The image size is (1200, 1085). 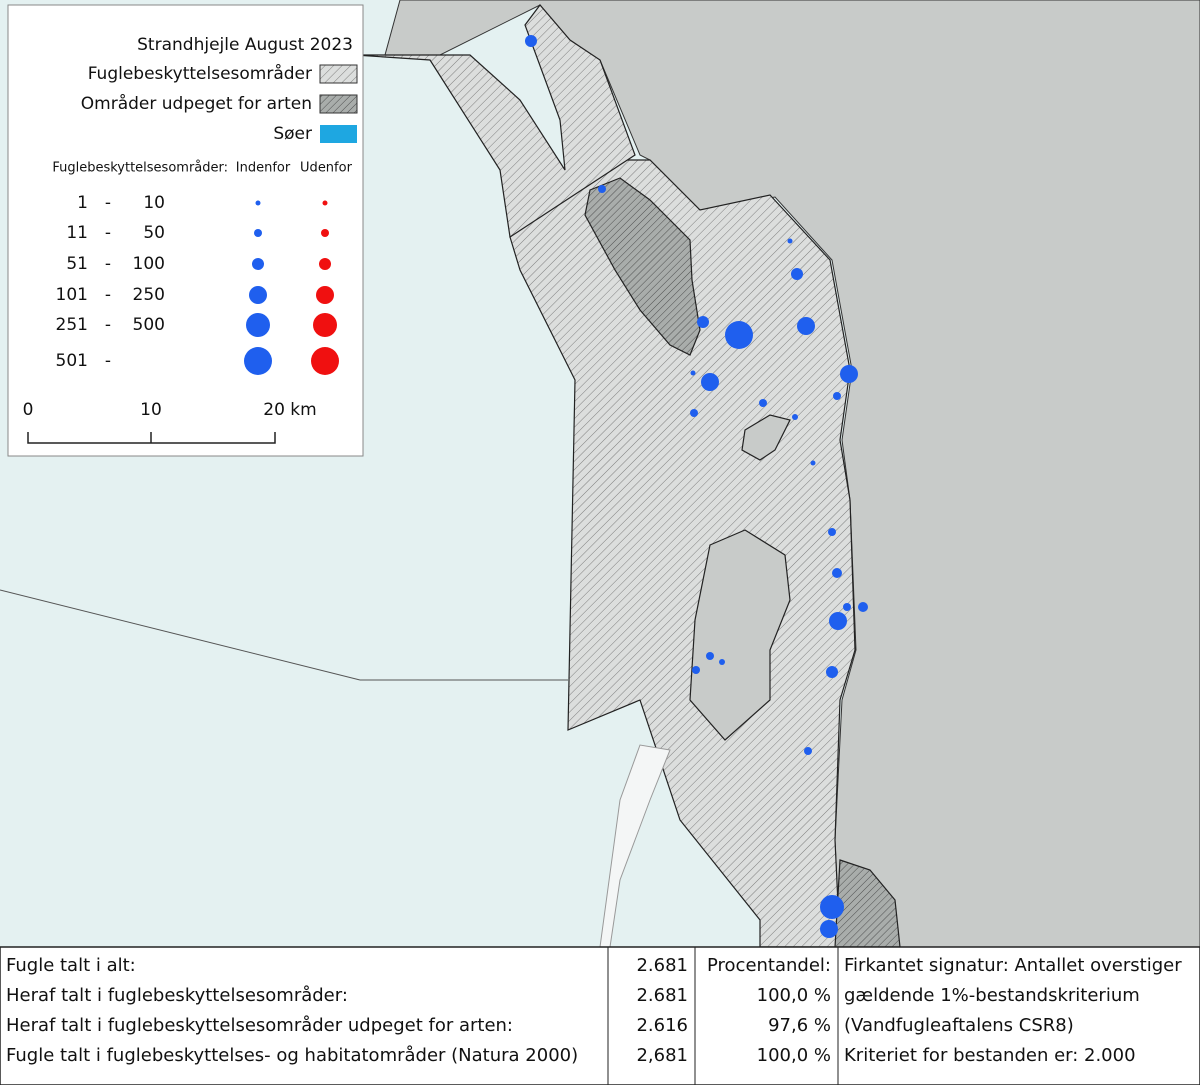 I want to click on row-note: Firkantet signatur: Antallet overstiger, so click(x=1013, y=965).